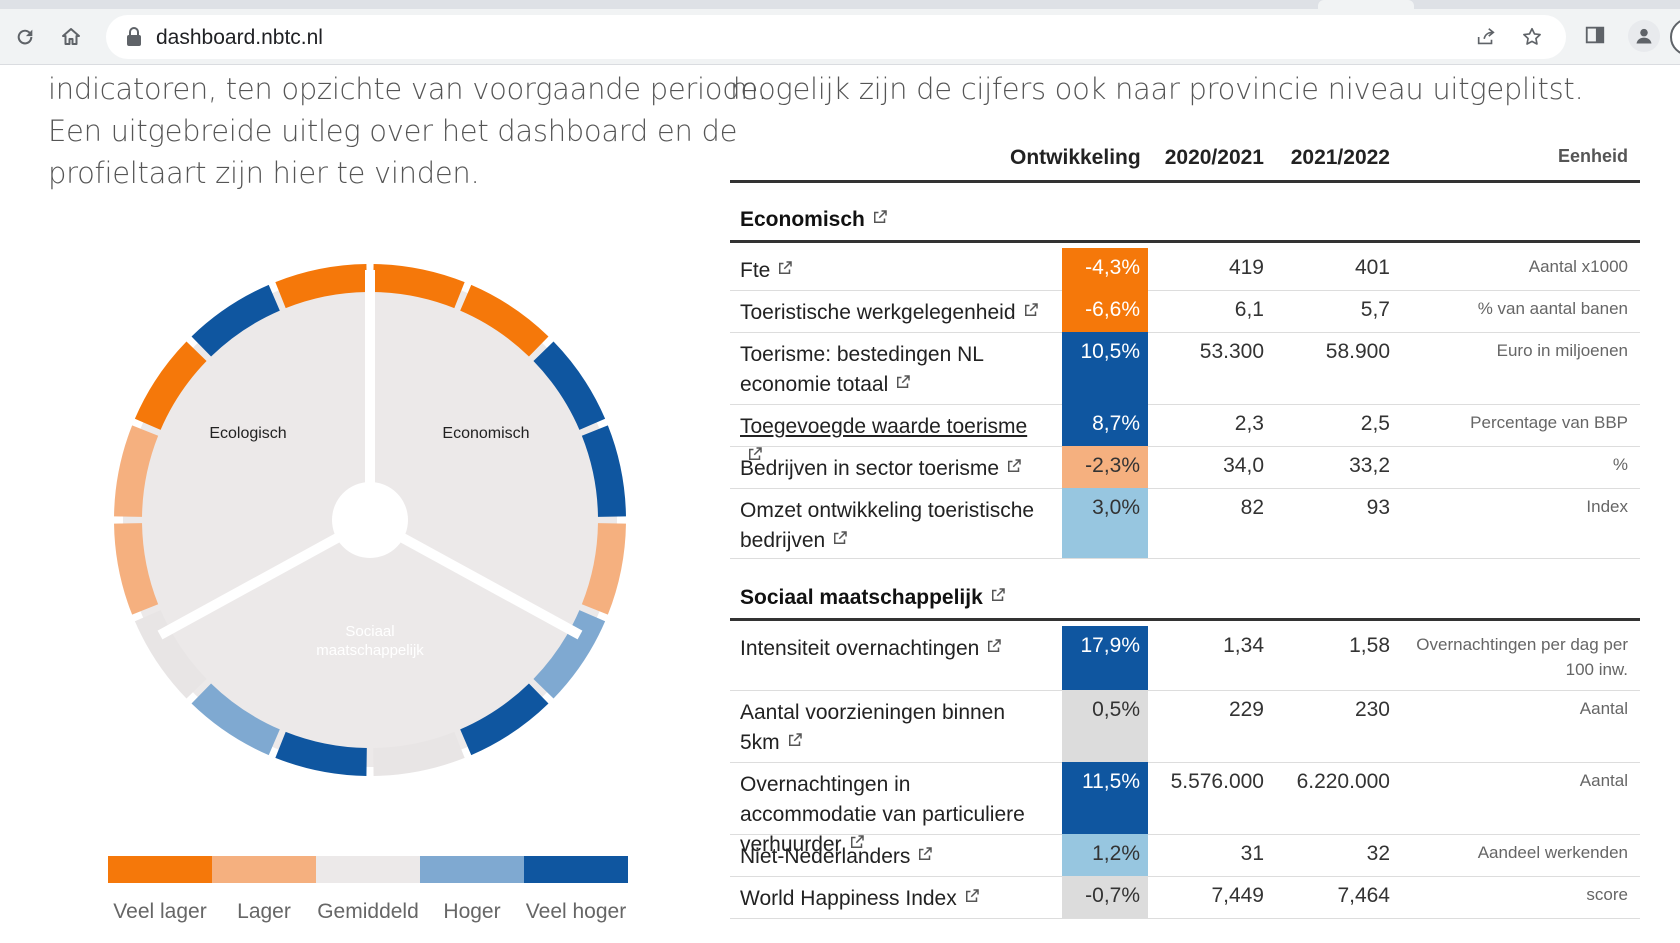 The width and height of the screenshot is (1680, 943). What do you see at coordinates (1595, 35) in the screenshot?
I see `side-panel-icon` at bounding box center [1595, 35].